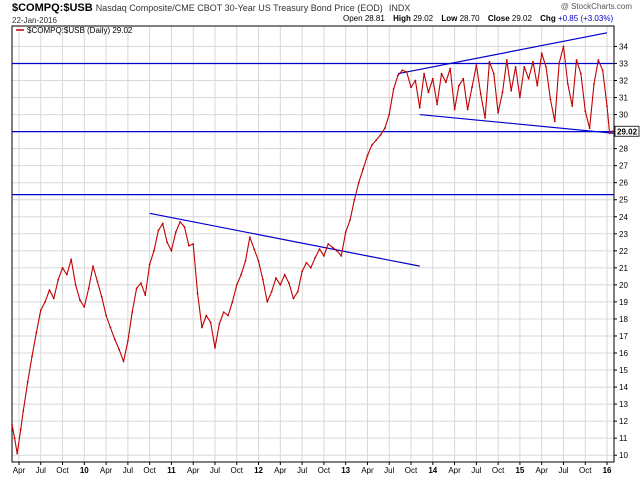  What do you see at coordinates (596, 6) in the screenshot?
I see `brand-label: @ StockCharts.com` at bounding box center [596, 6].